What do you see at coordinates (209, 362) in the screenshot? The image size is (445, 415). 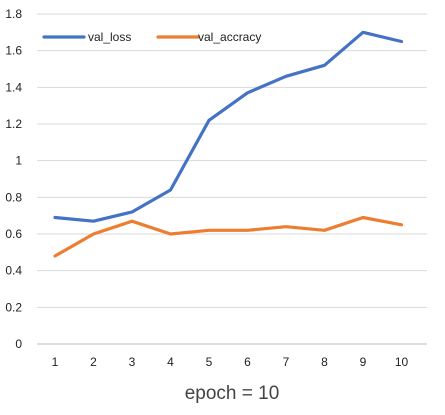 I see `x-tick-label: 5` at bounding box center [209, 362].